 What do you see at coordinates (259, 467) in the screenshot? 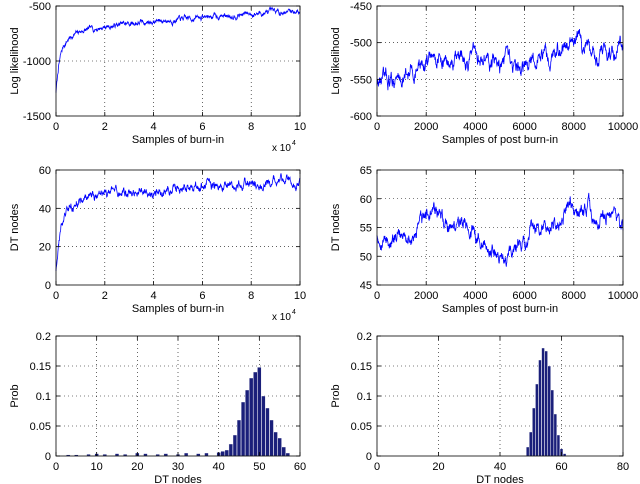
I see `x-tick-label: 50` at bounding box center [259, 467].